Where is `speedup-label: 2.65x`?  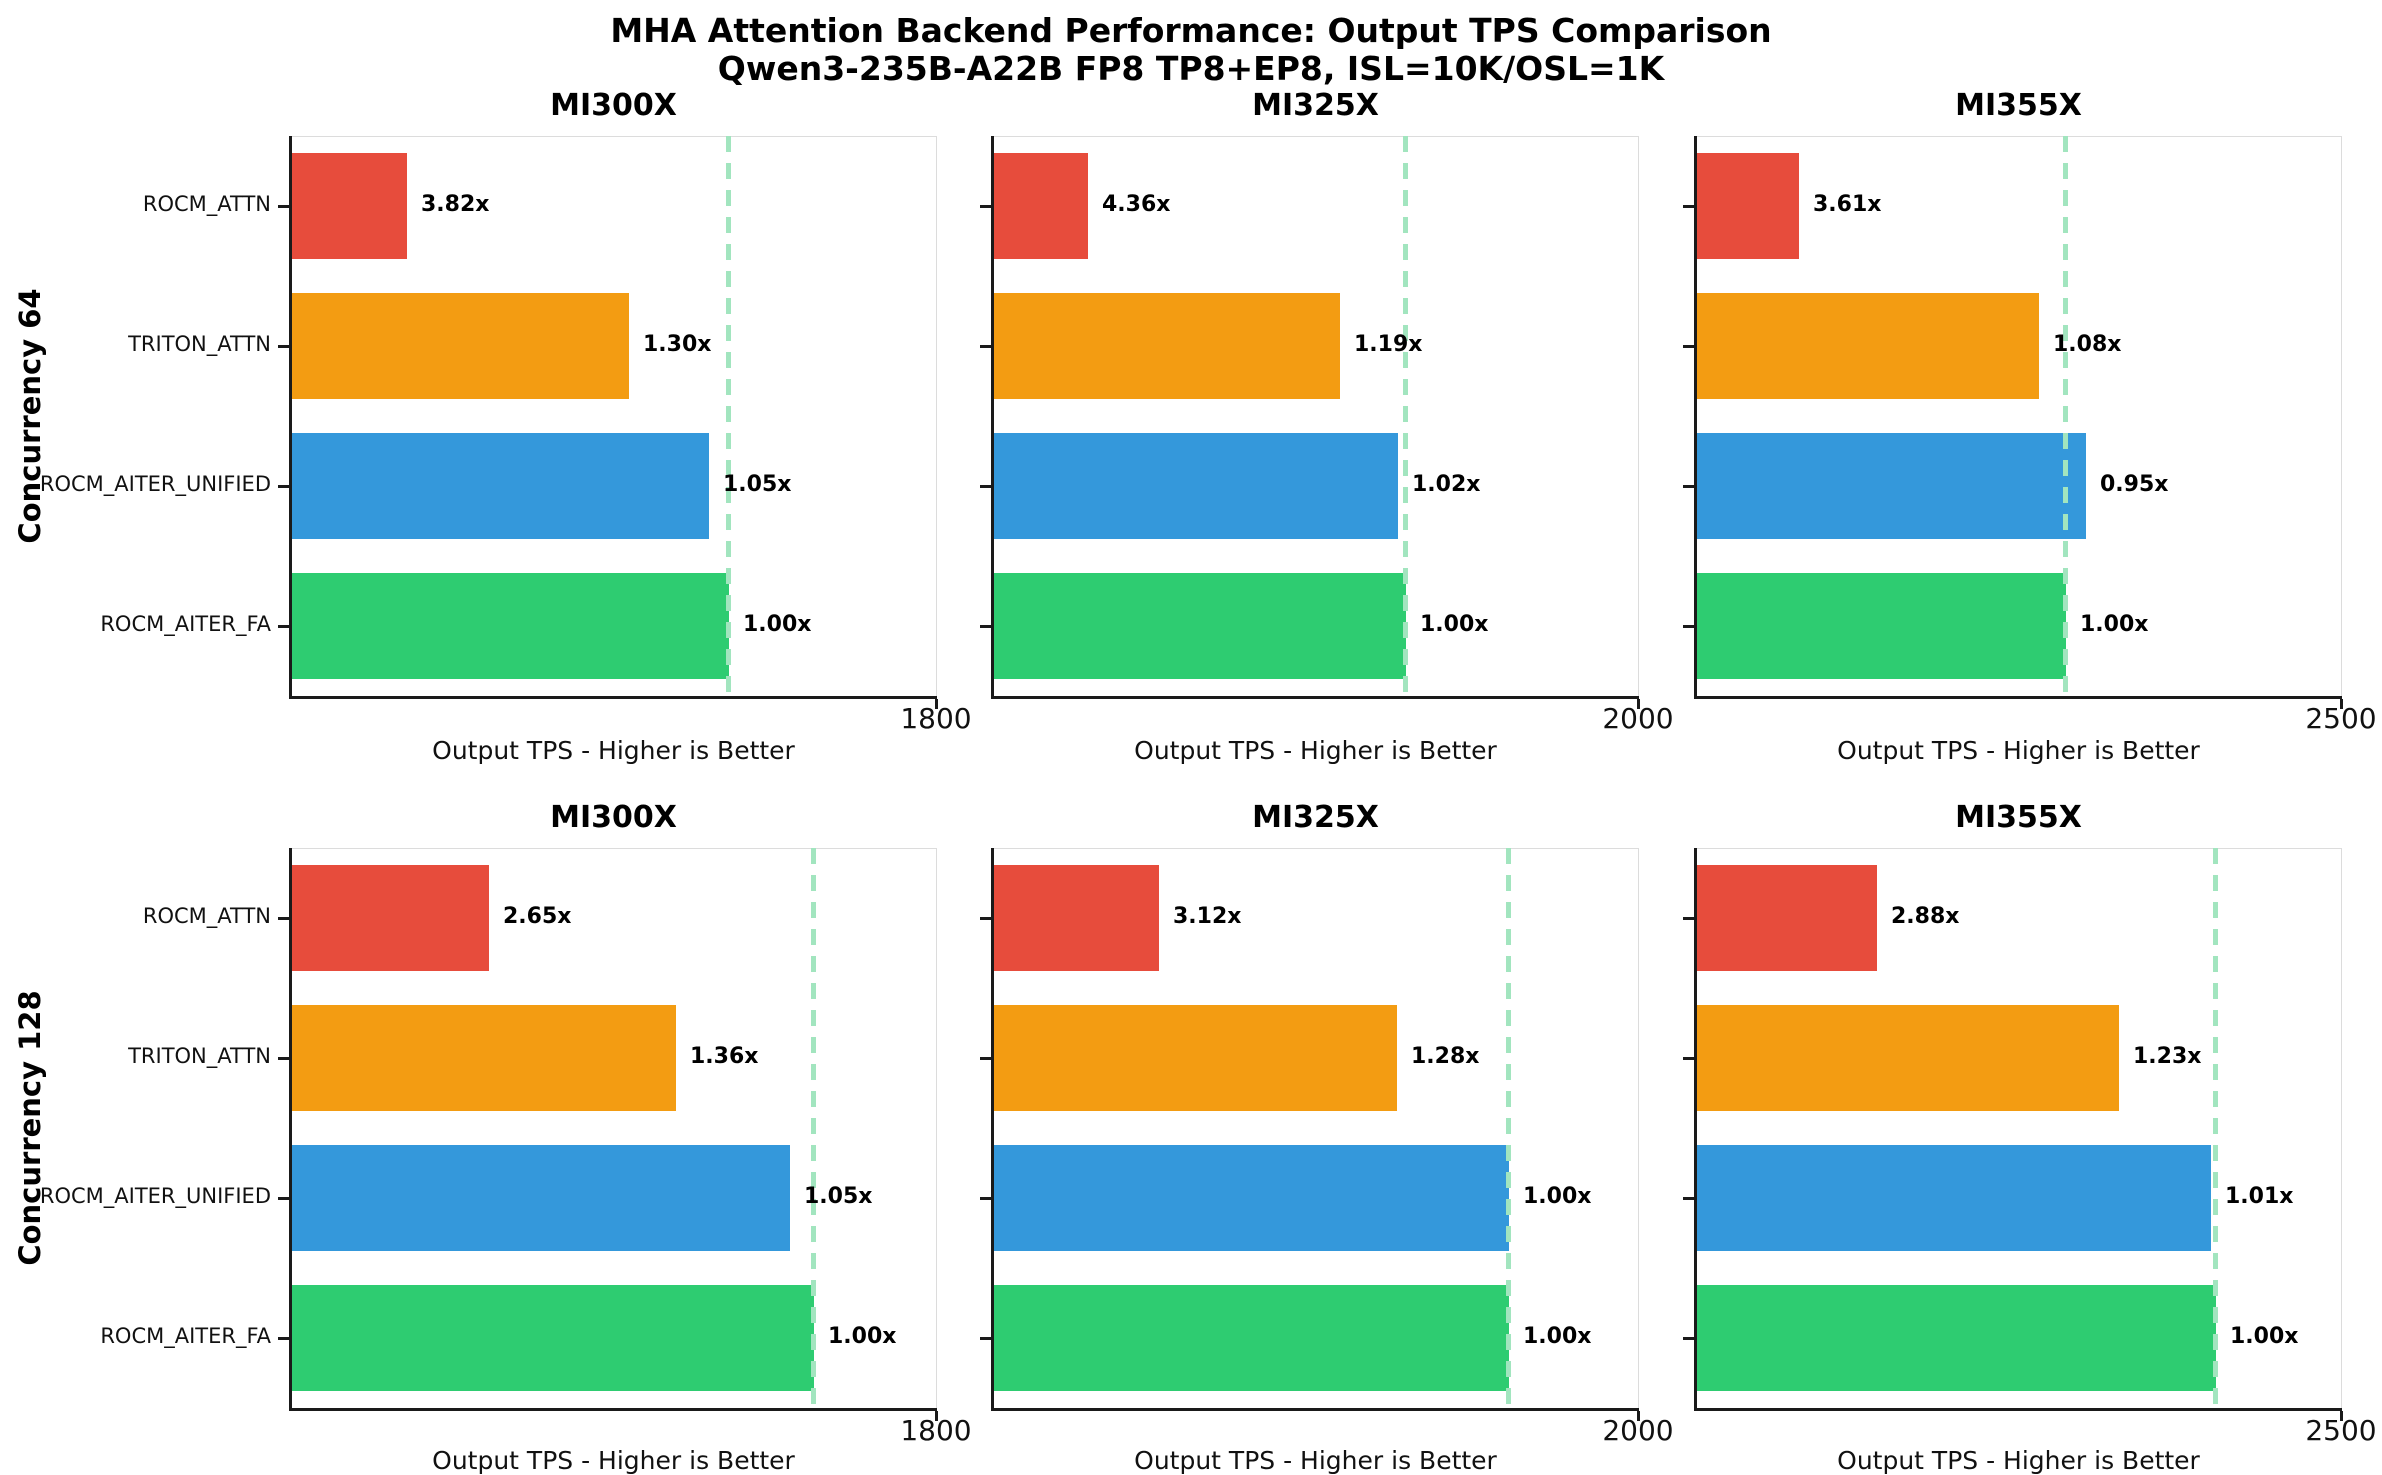 speedup-label: 2.65x is located at coordinates (537, 916).